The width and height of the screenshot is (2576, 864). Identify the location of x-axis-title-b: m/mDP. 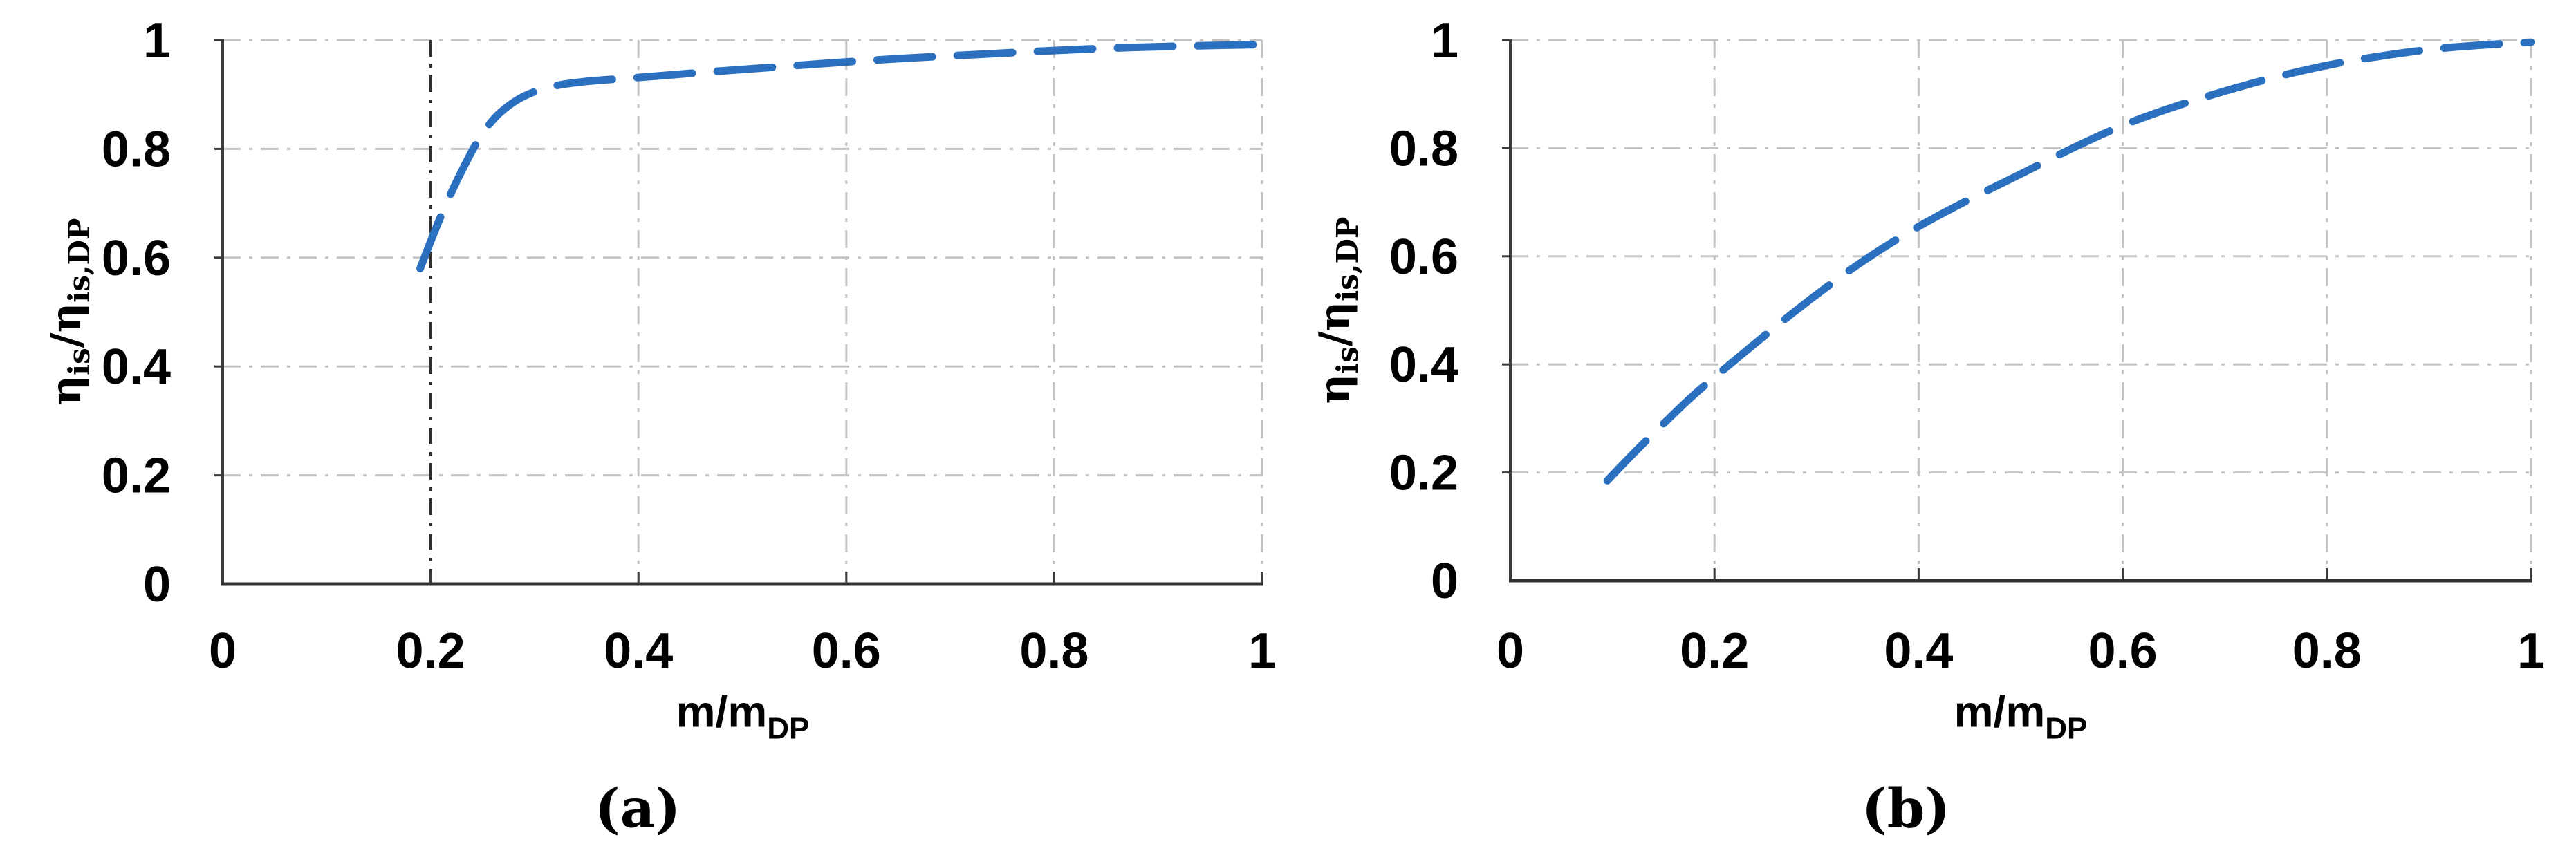
(2021, 716).